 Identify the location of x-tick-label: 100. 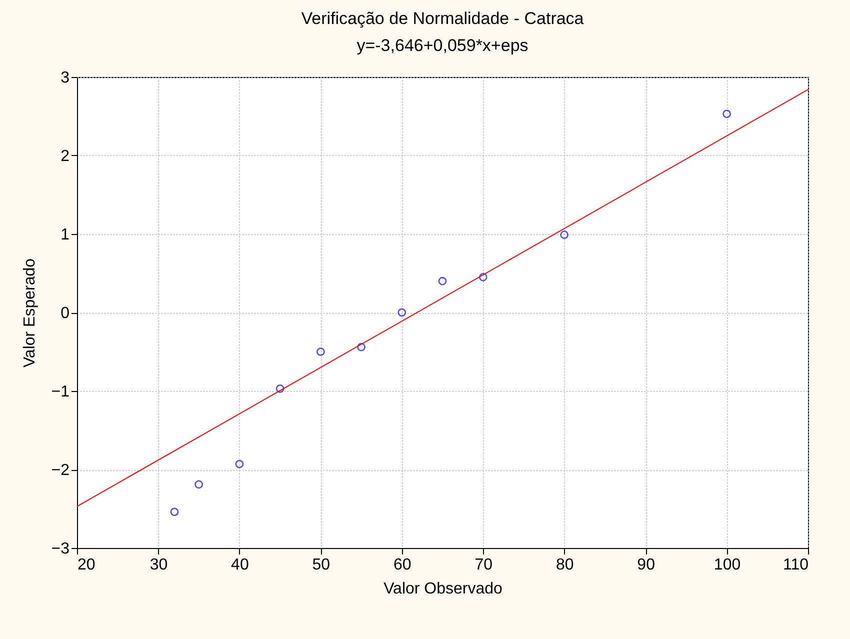
(727, 565).